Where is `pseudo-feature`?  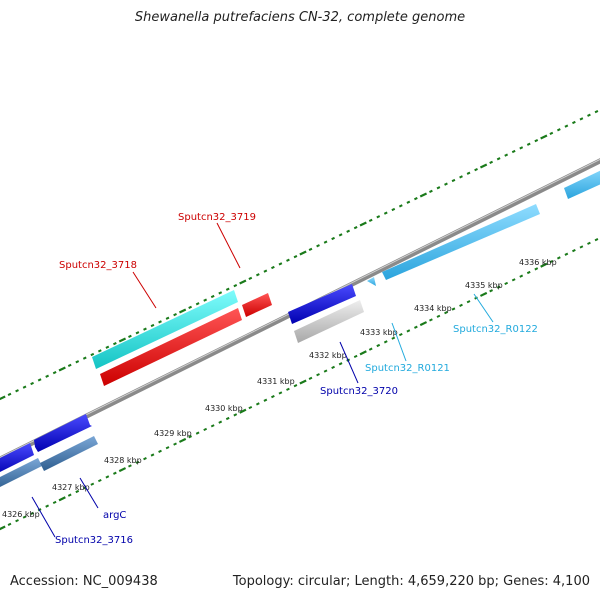 pseudo-feature is located at coordinates (329, 321).